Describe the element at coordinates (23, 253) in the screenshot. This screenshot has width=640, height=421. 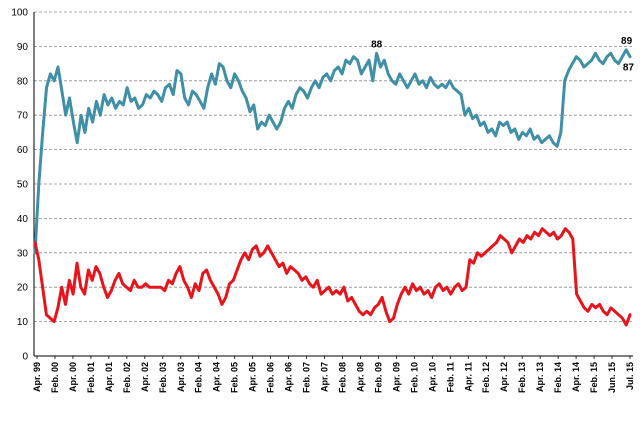
I see `y-tick-label: 30` at that location.